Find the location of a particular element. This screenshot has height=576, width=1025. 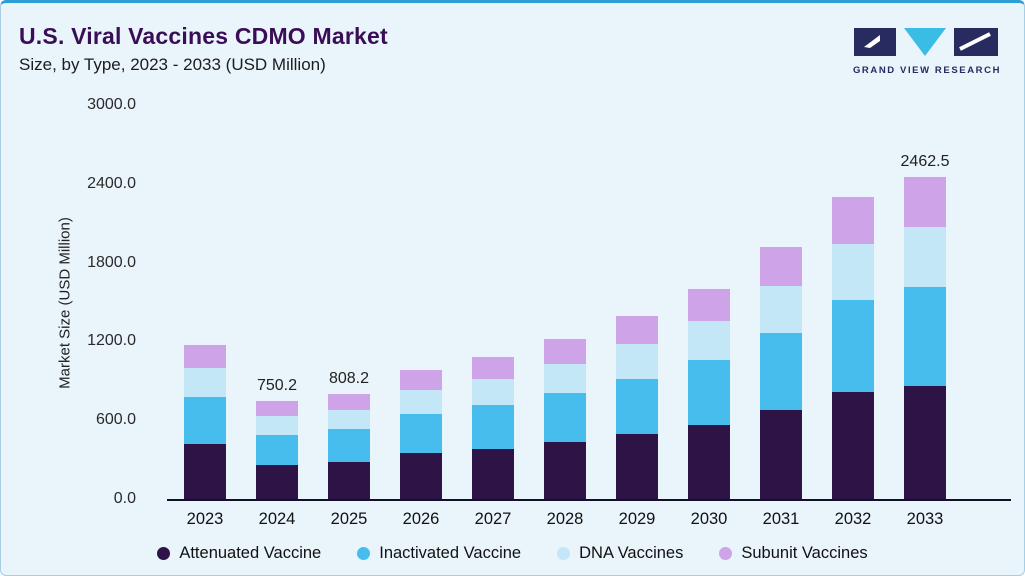

bar-segment-dna-vaccines-2031 is located at coordinates (781, 309).